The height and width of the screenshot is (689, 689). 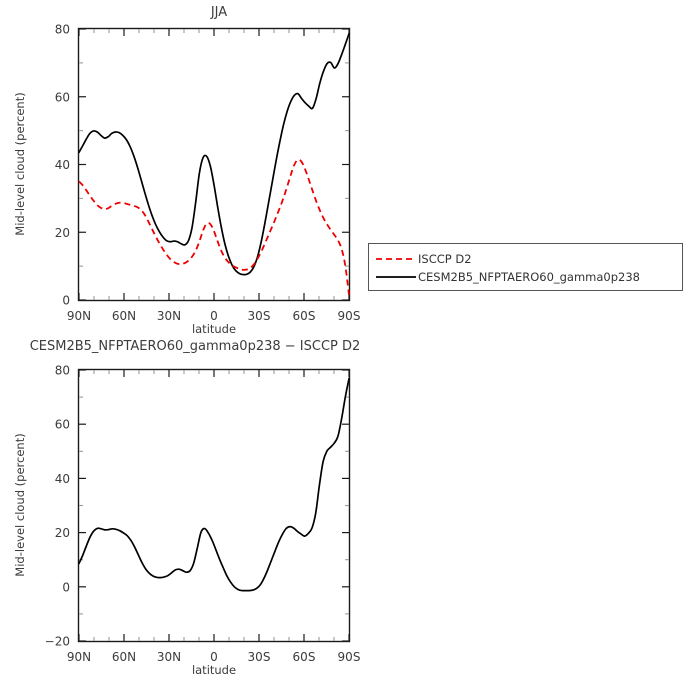 I want to click on top-x-axis-label: latitude, so click(x=214, y=329).